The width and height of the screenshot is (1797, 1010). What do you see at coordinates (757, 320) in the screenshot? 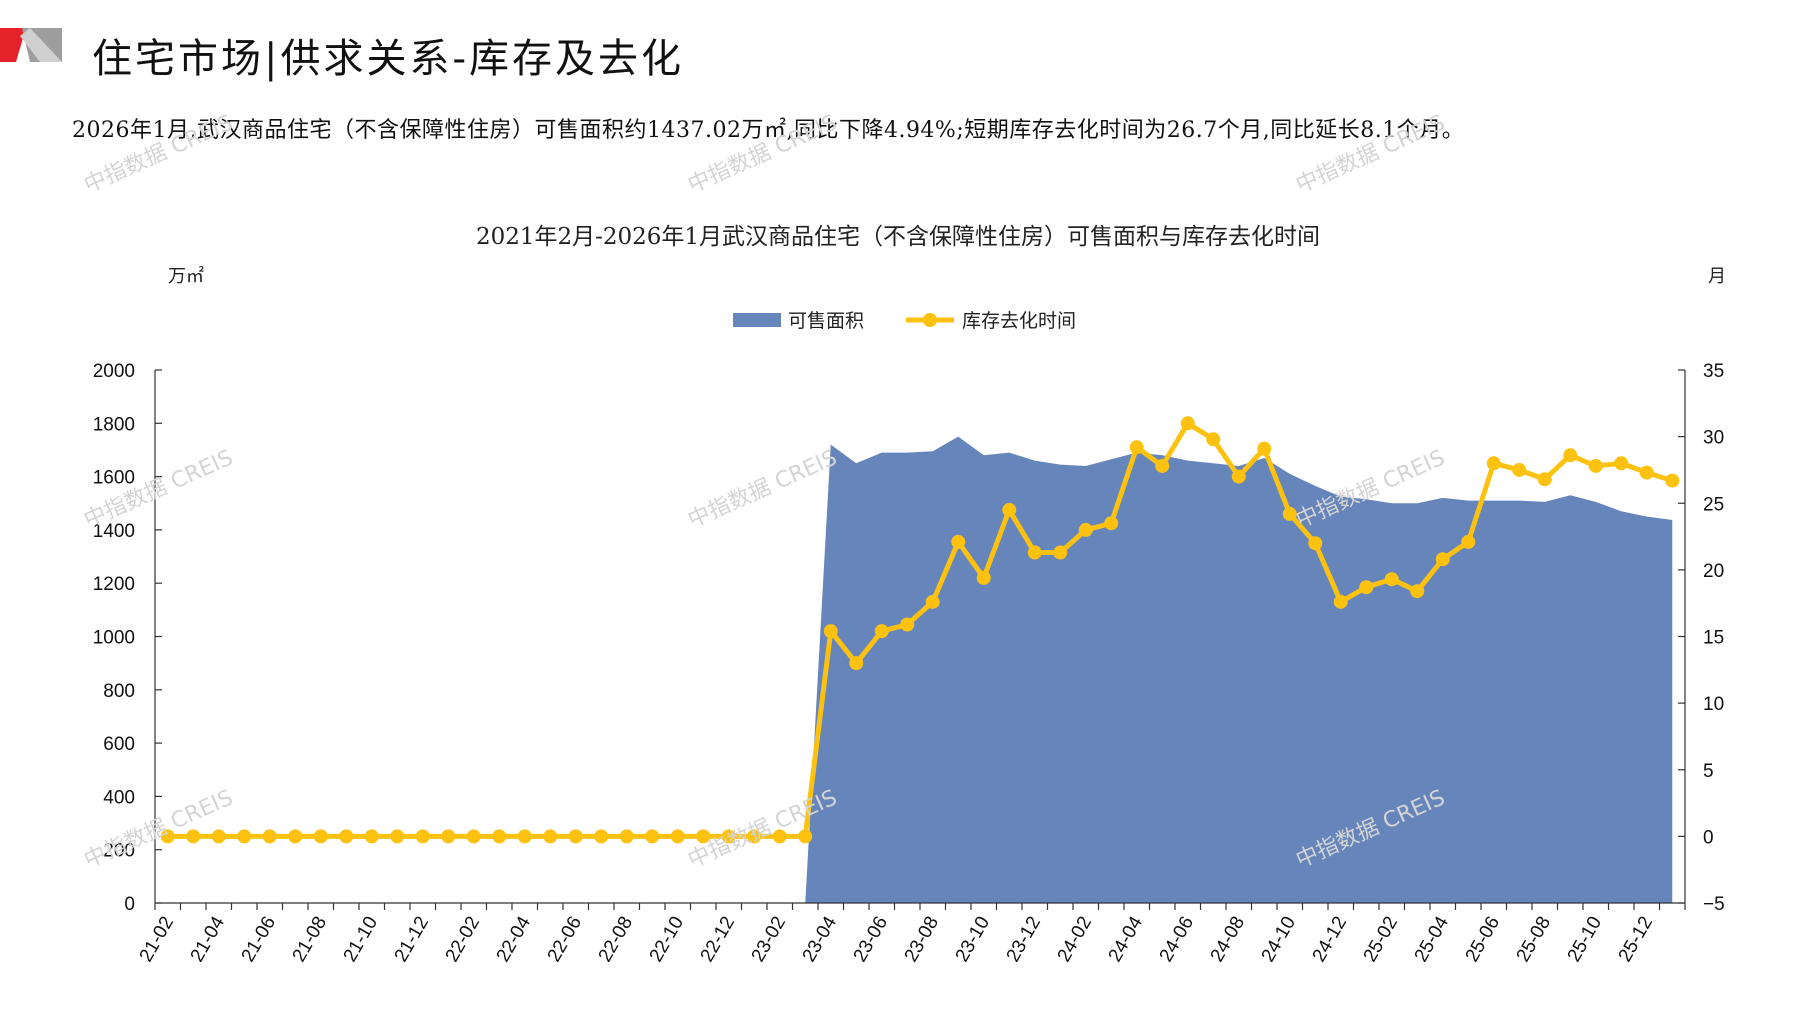
I see `legend-area-swatch` at bounding box center [757, 320].